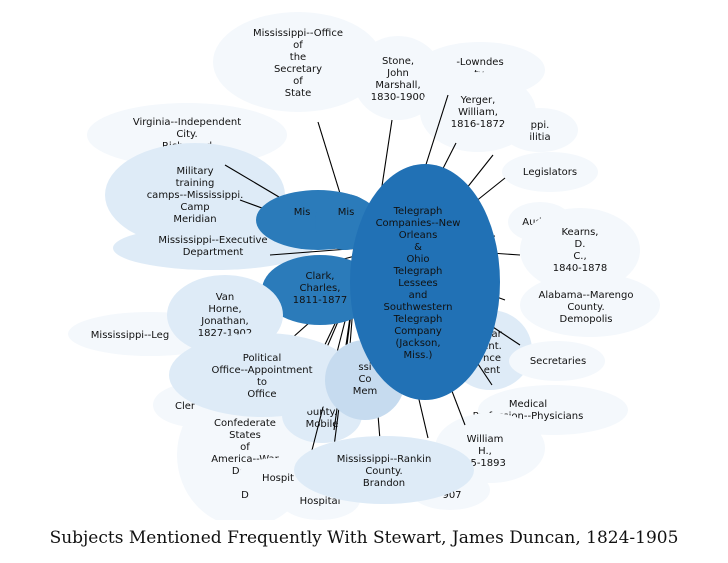 This screenshot has height=563, width=728. I want to click on node-label-mississippi-legislature: Mississippi--Leg, so click(130, 335).